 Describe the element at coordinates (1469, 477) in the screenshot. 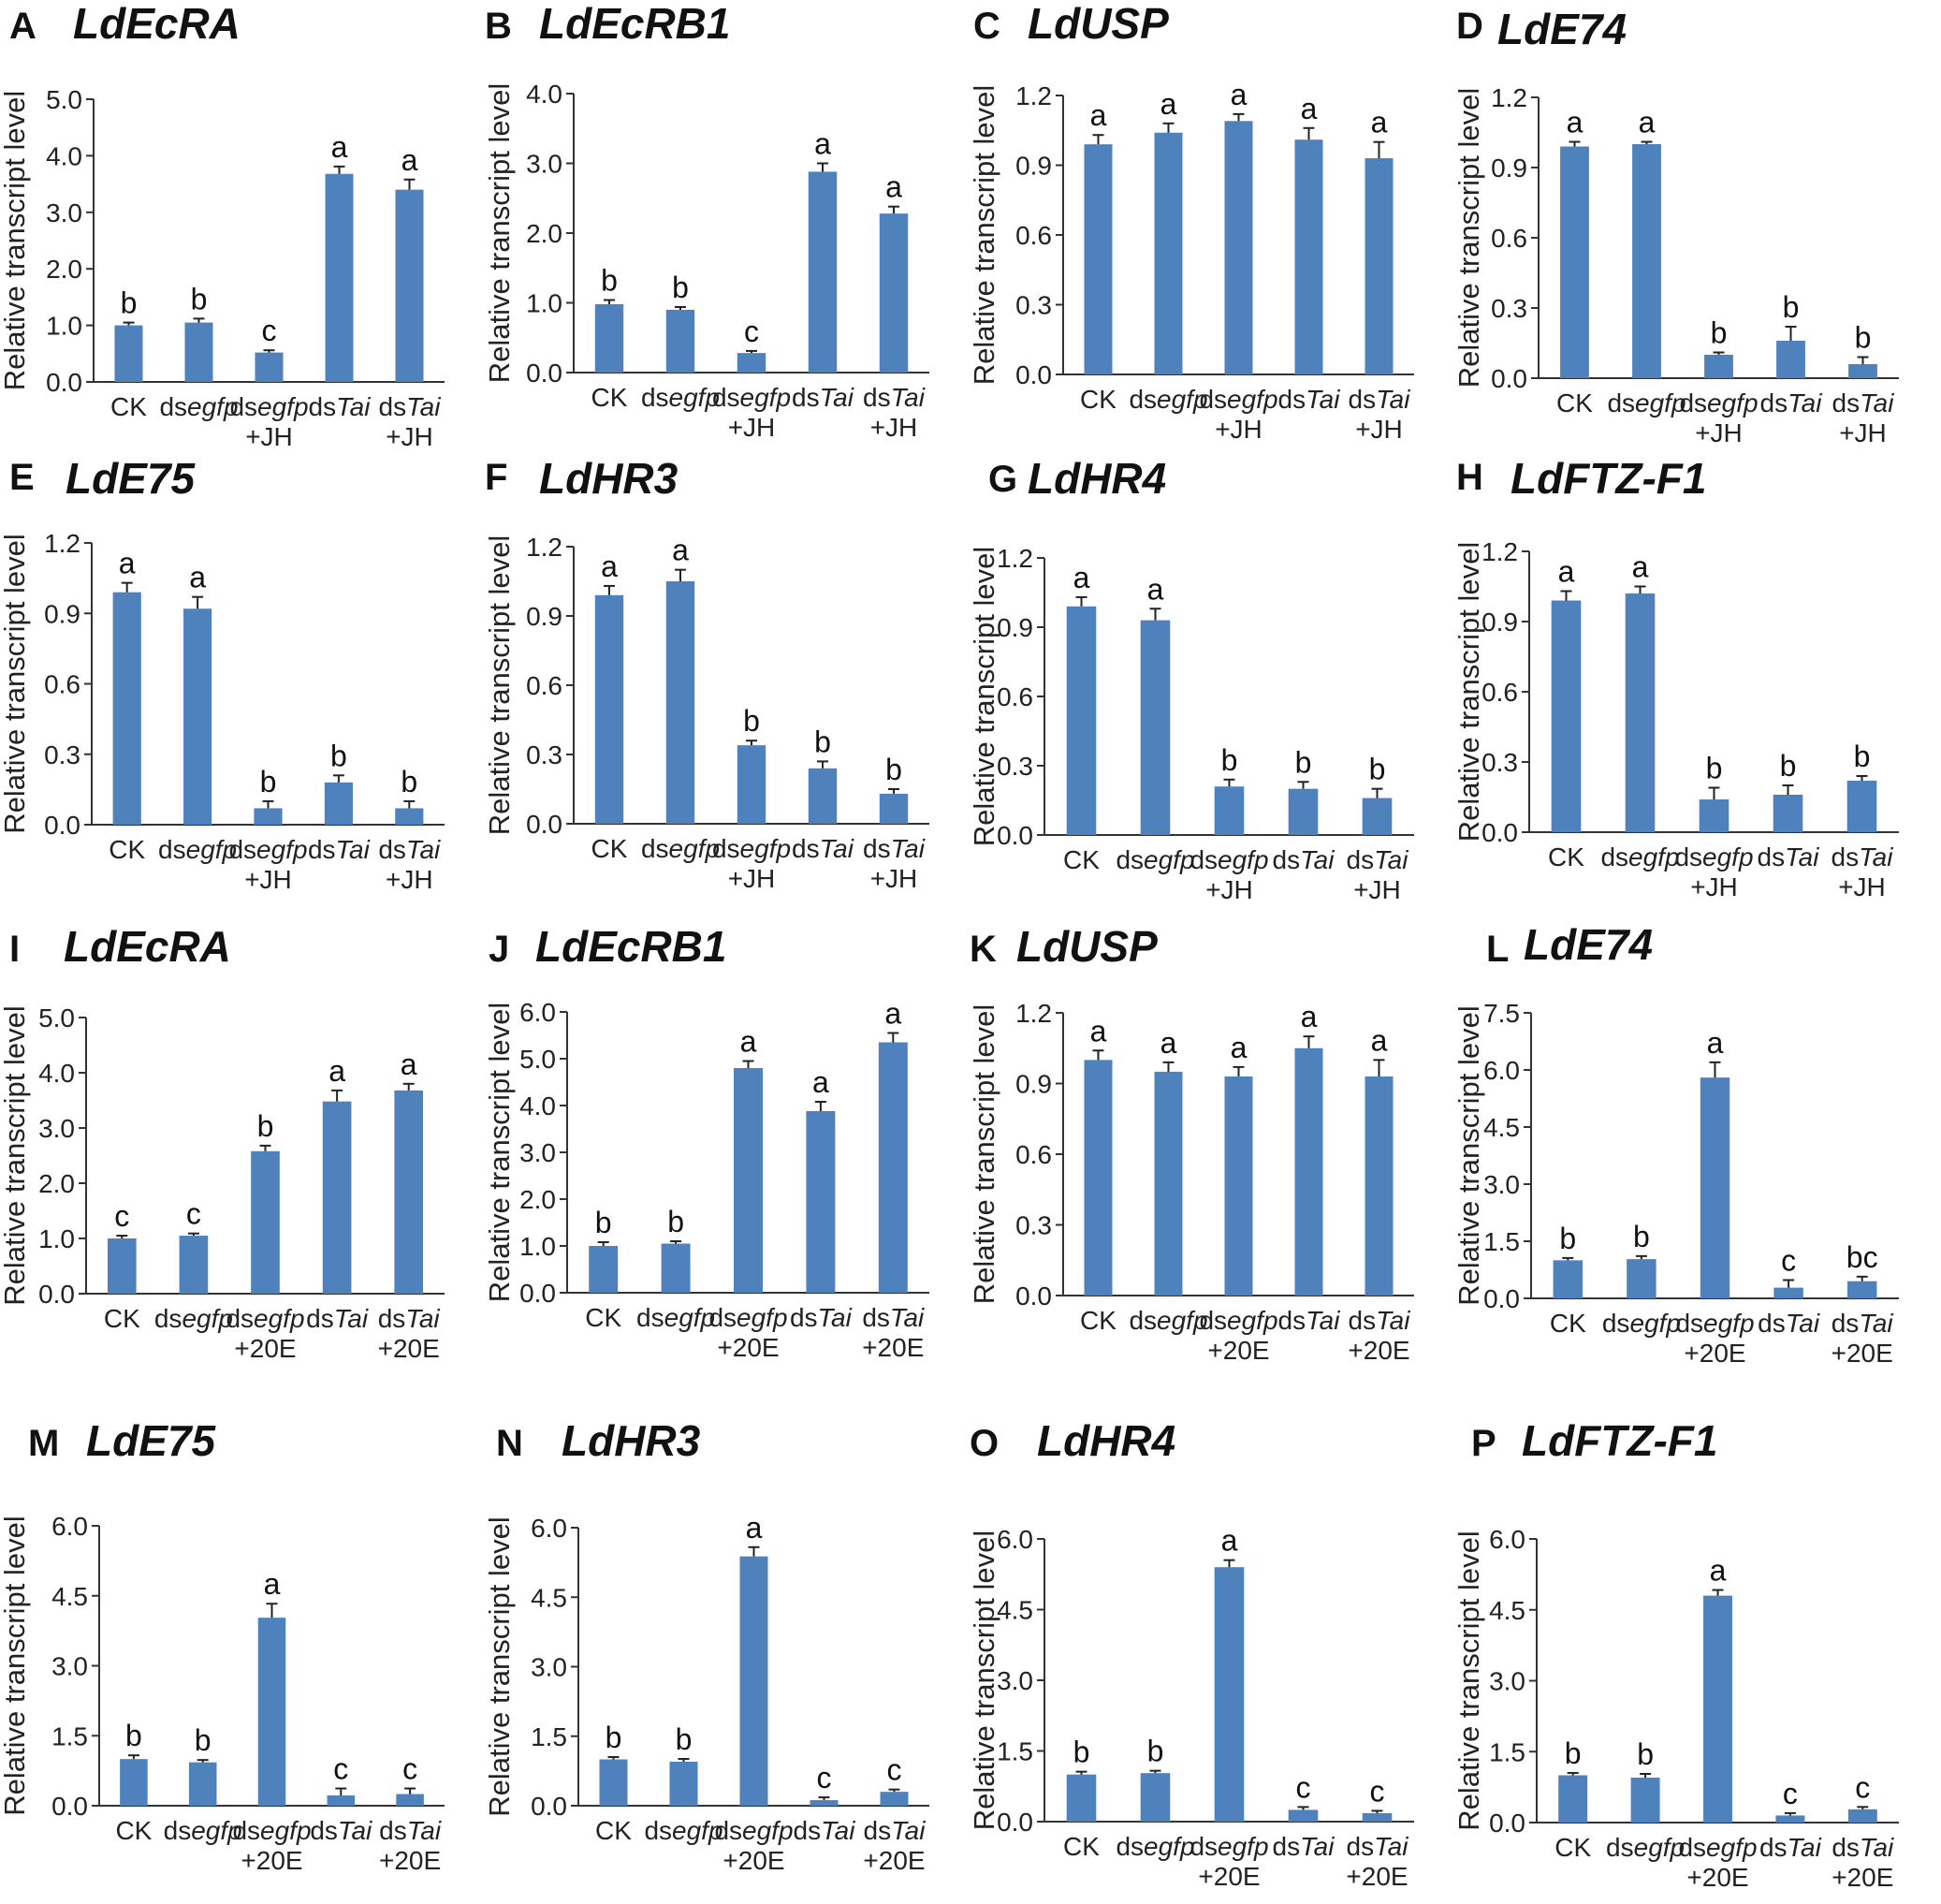

I see `panel-letter: H` at that location.